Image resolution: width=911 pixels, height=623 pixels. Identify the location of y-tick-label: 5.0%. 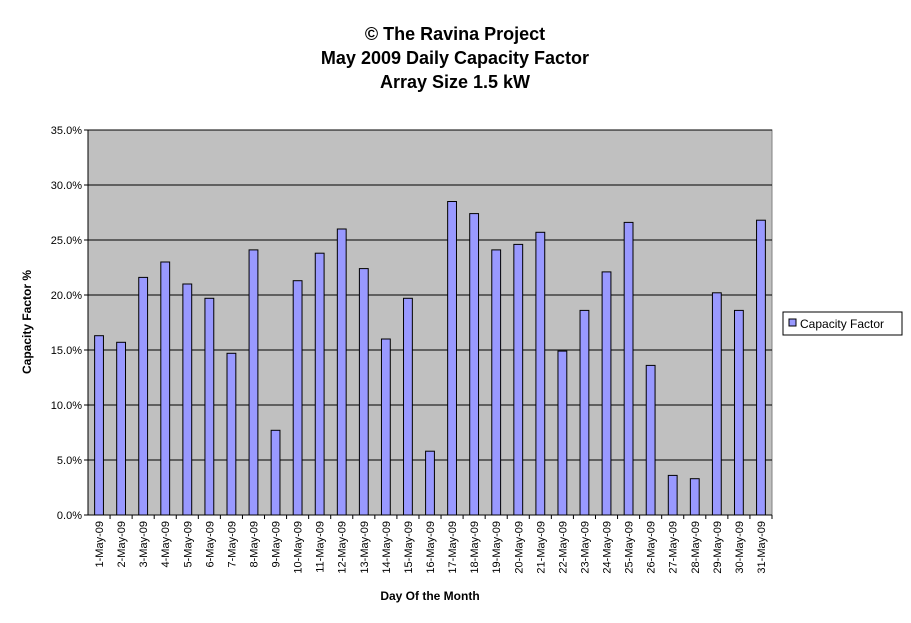
(69, 461).